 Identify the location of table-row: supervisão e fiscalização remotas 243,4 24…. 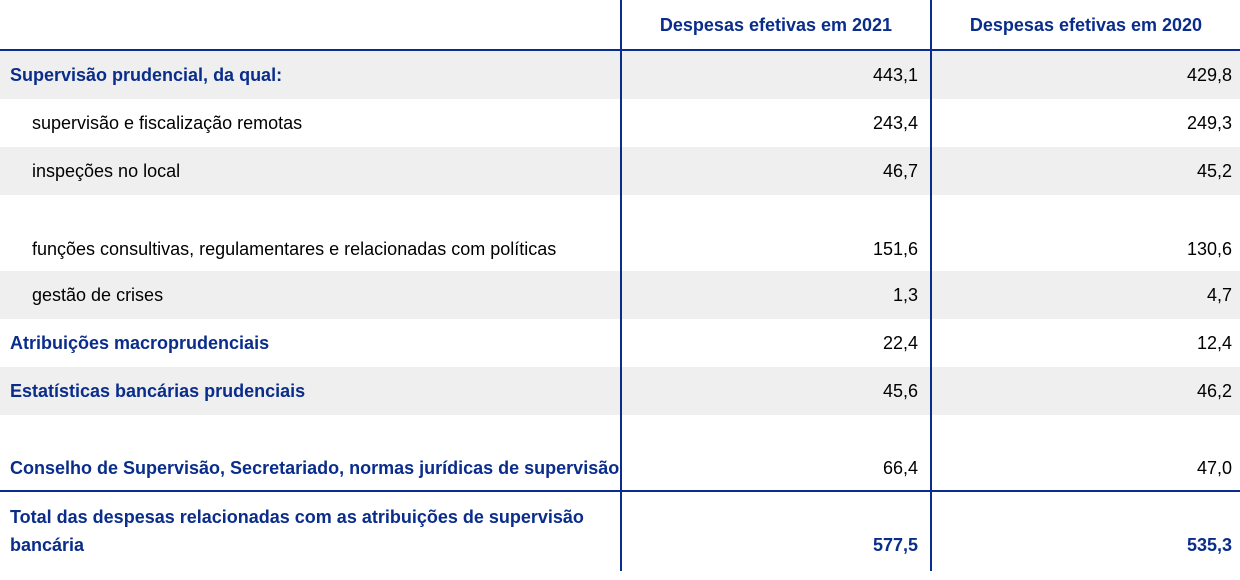
(620, 123).